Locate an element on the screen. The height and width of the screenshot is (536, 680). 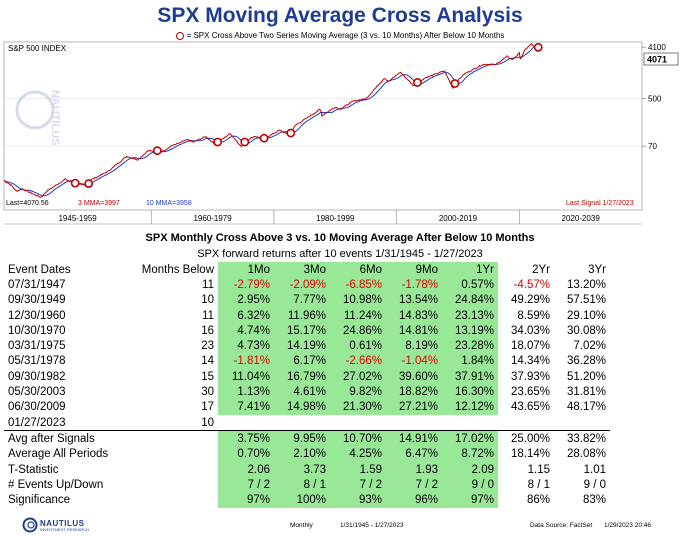
table-cell: 48.17% is located at coordinates (586, 407).